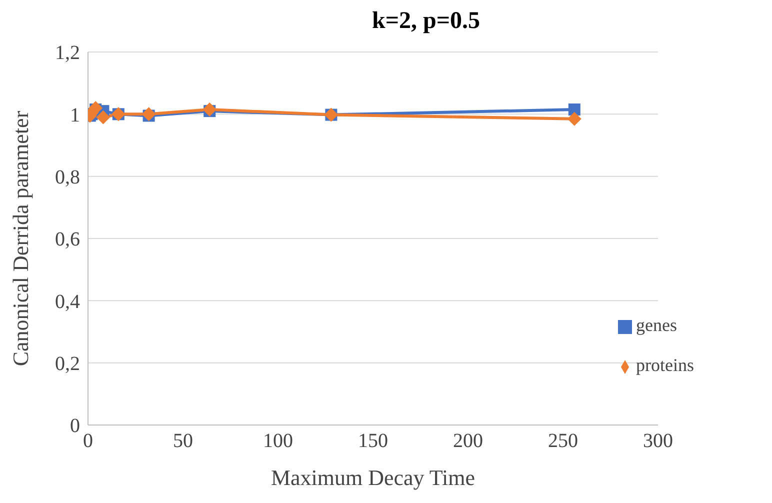  What do you see at coordinates (67, 177) in the screenshot?
I see `y-tick-label: 0,8` at bounding box center [67, 177].